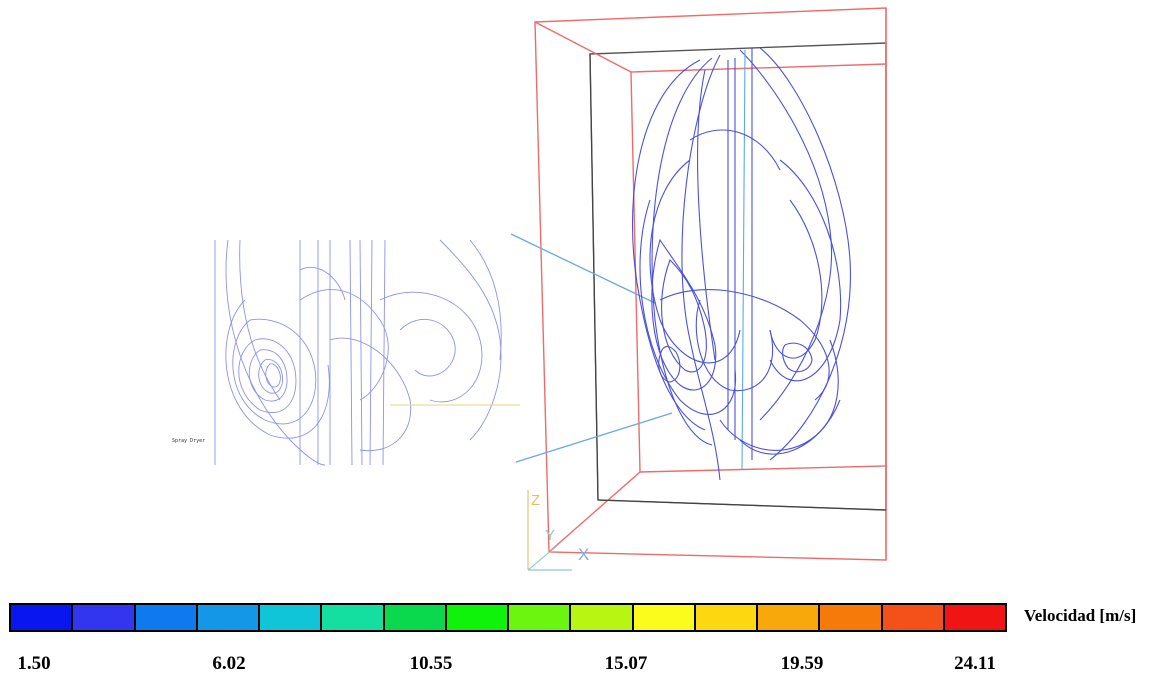  Describe the element at coordinates (550, 535) in the screenshot. I see `axis-y-label: Y` at that location.